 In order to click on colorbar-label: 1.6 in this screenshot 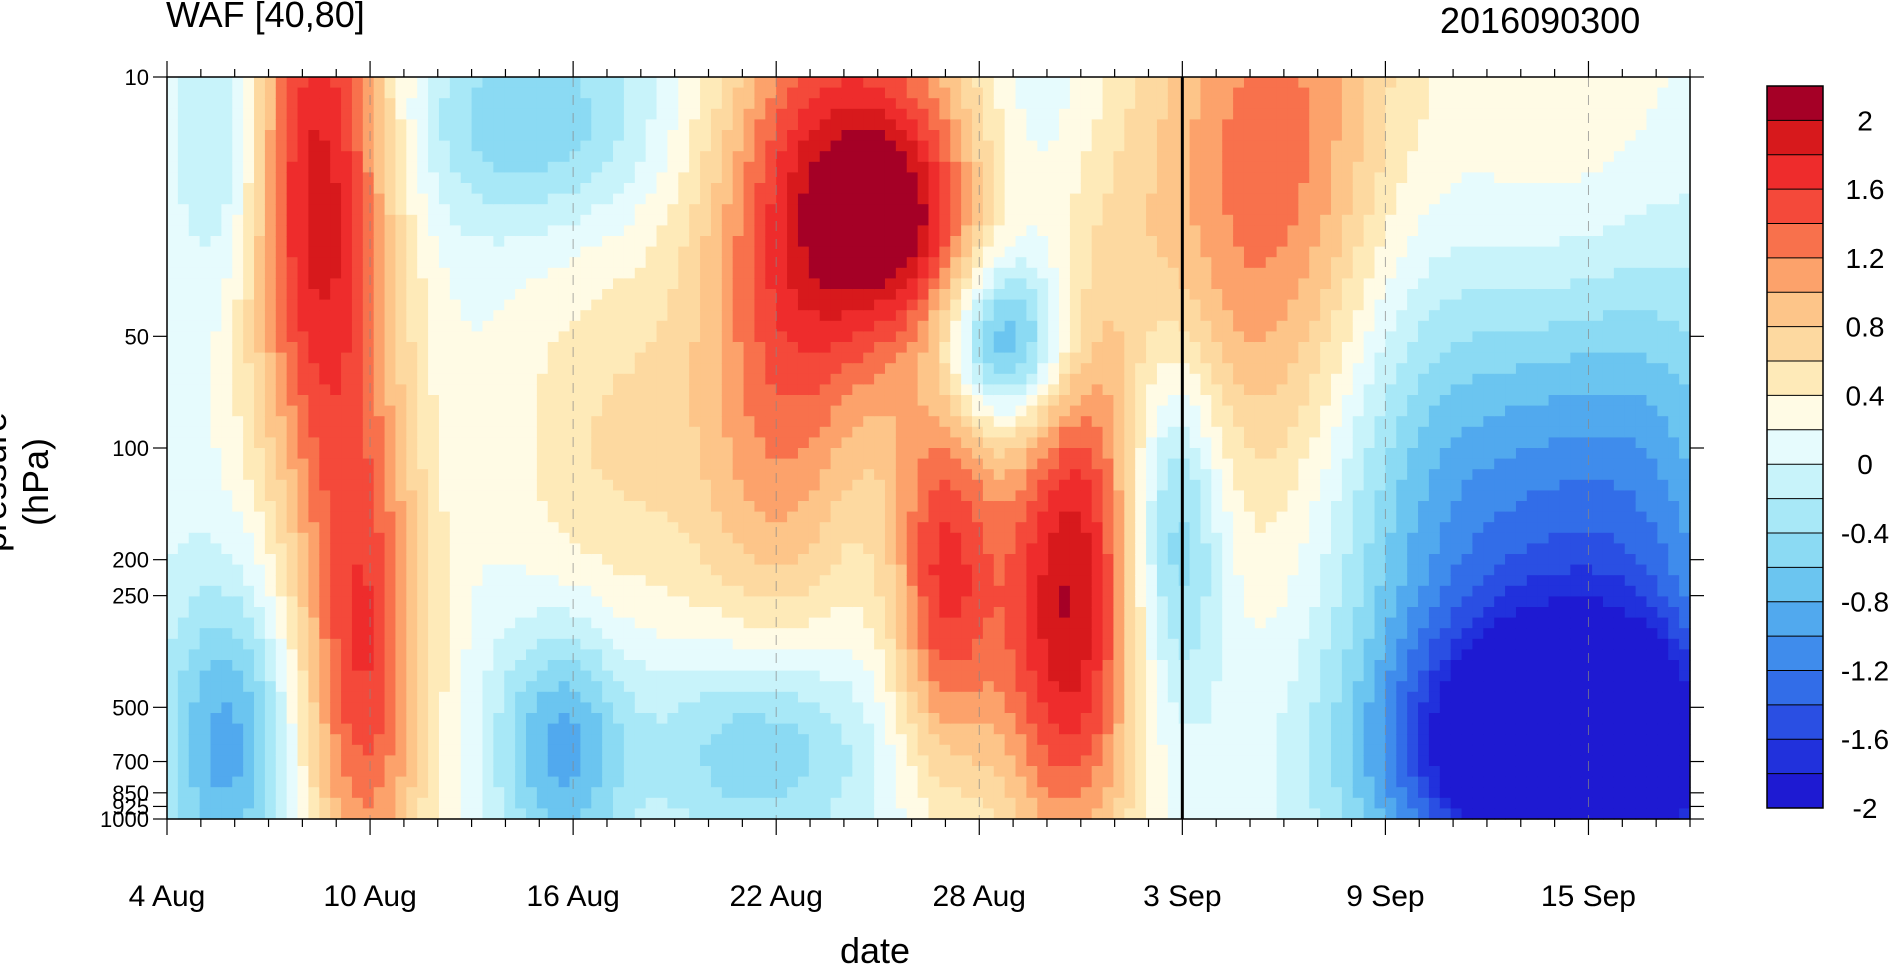, I will do `click(1865, 189)`.